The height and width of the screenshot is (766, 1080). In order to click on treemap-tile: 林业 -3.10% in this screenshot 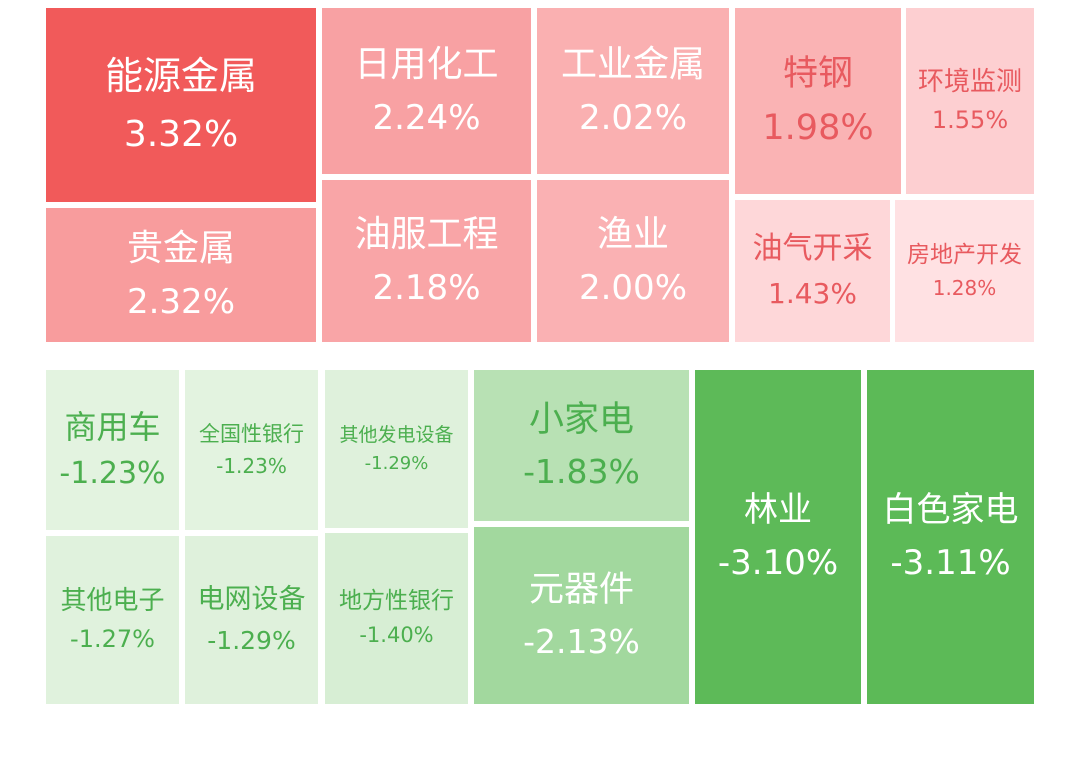, I will do `click(778, 537)`.